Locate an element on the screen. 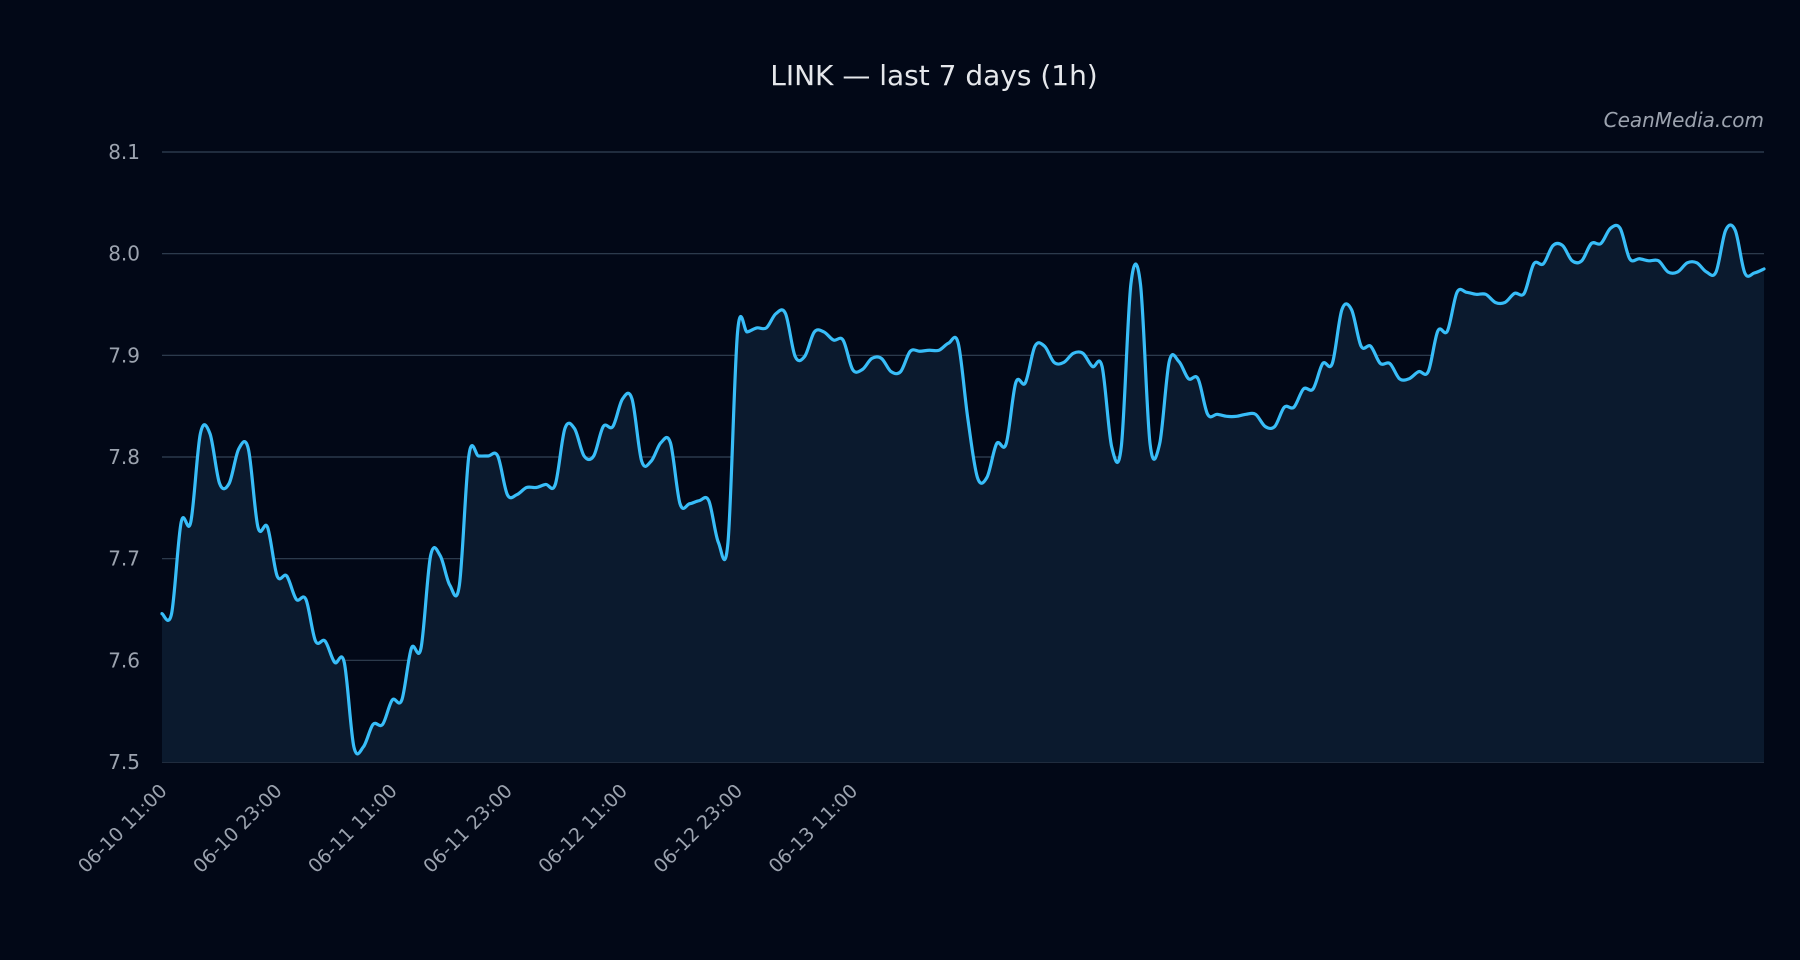 The height and width of the screenshot is (960, 1800). y-tick-label-0: 7.5 is located at coordinates (124, 762).